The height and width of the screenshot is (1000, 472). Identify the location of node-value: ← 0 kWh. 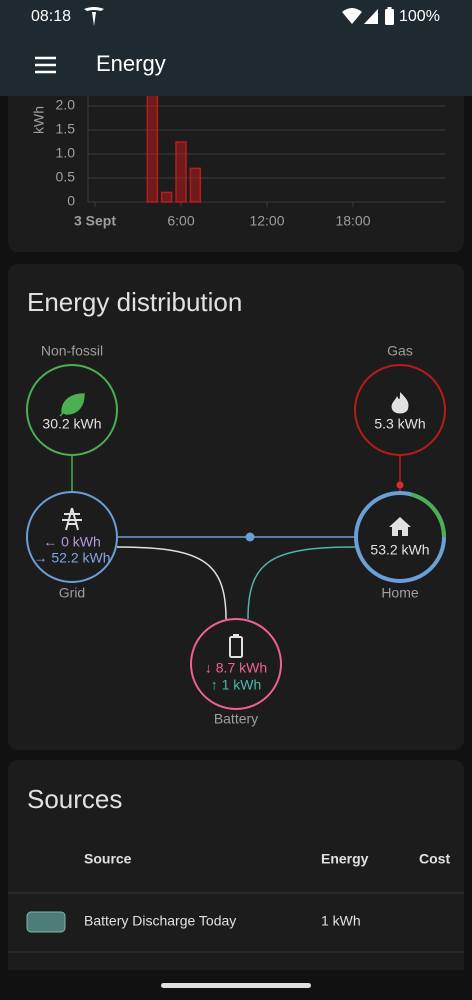
(72, 542).